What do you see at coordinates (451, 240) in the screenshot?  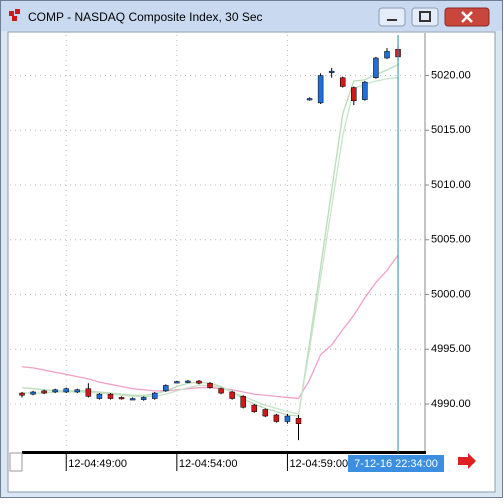 I see `y-tick-label: 5005.00` at bounding box center [451, 240].